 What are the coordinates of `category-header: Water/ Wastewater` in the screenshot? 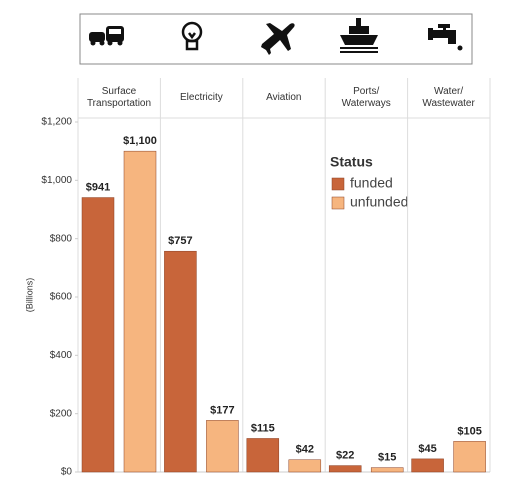 It's located at (448, 97).